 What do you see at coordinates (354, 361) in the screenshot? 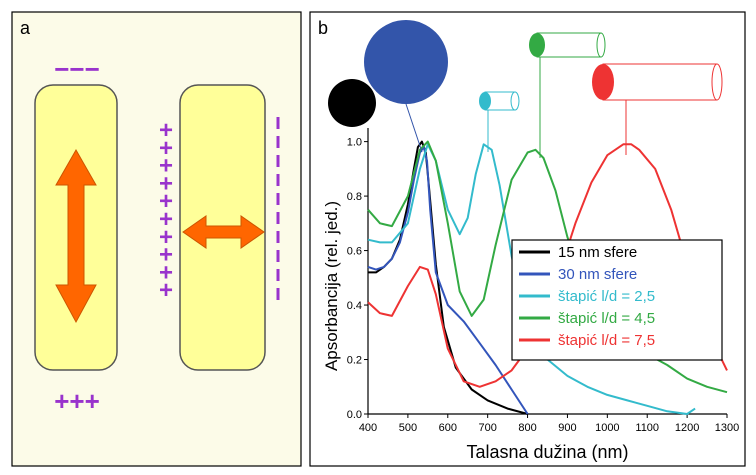
I see `y-tick-label: 0.2` at bounding box center [354, 361].